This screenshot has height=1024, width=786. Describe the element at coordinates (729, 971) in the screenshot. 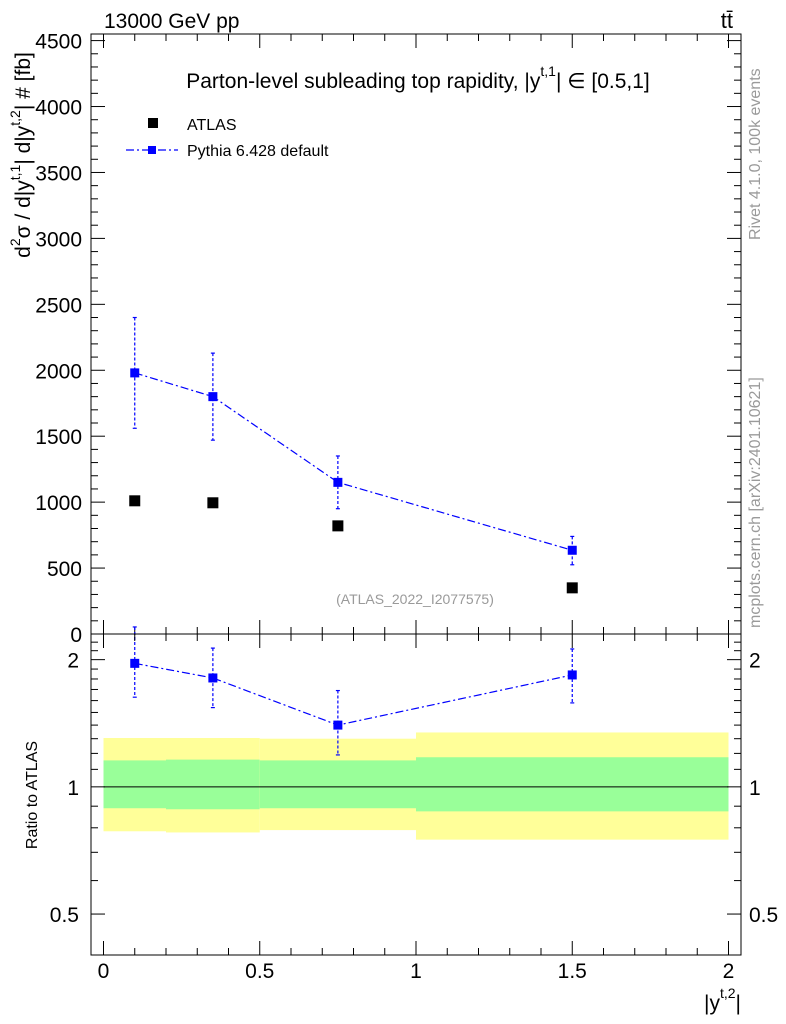

I see `x-tick-label: 2` at that location.